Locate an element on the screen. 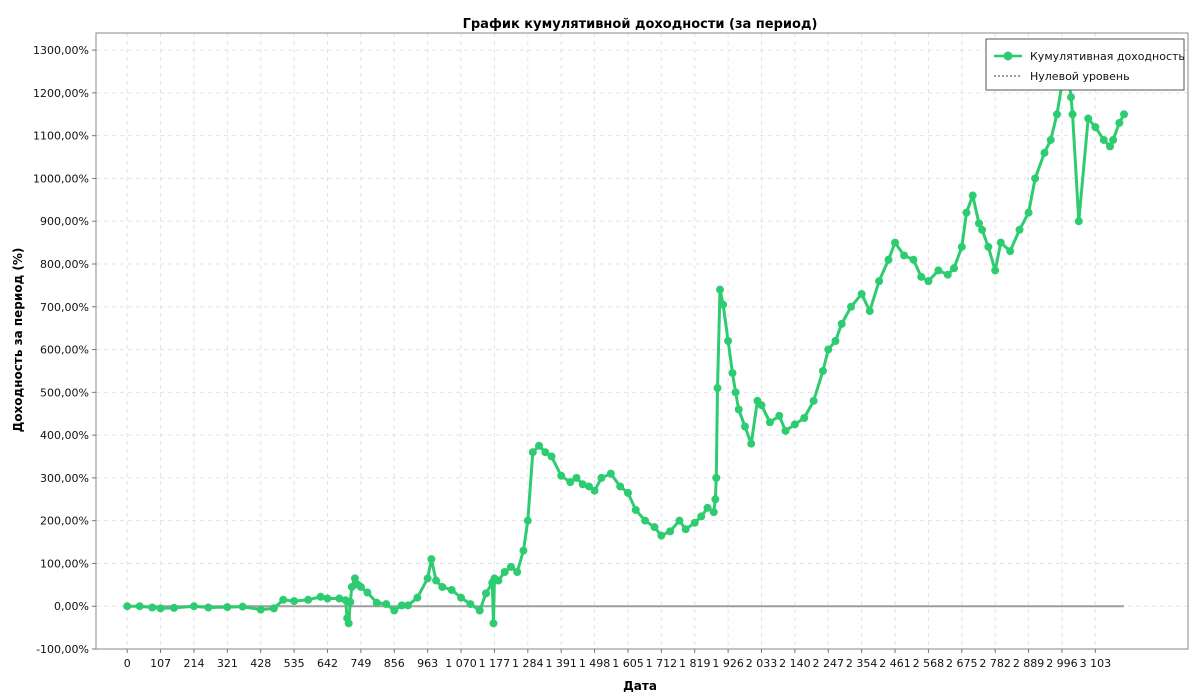 The height and width of the screenshot is (700, 1200). y-tick-label: 800,00% is located at coordinates (64, 264).